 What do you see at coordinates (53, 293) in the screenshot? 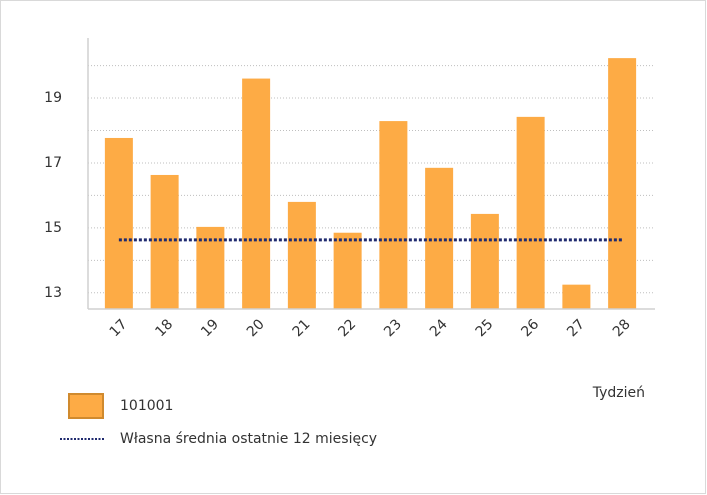
I see `y-tick-label: 13` at bounding box center [53, 293].